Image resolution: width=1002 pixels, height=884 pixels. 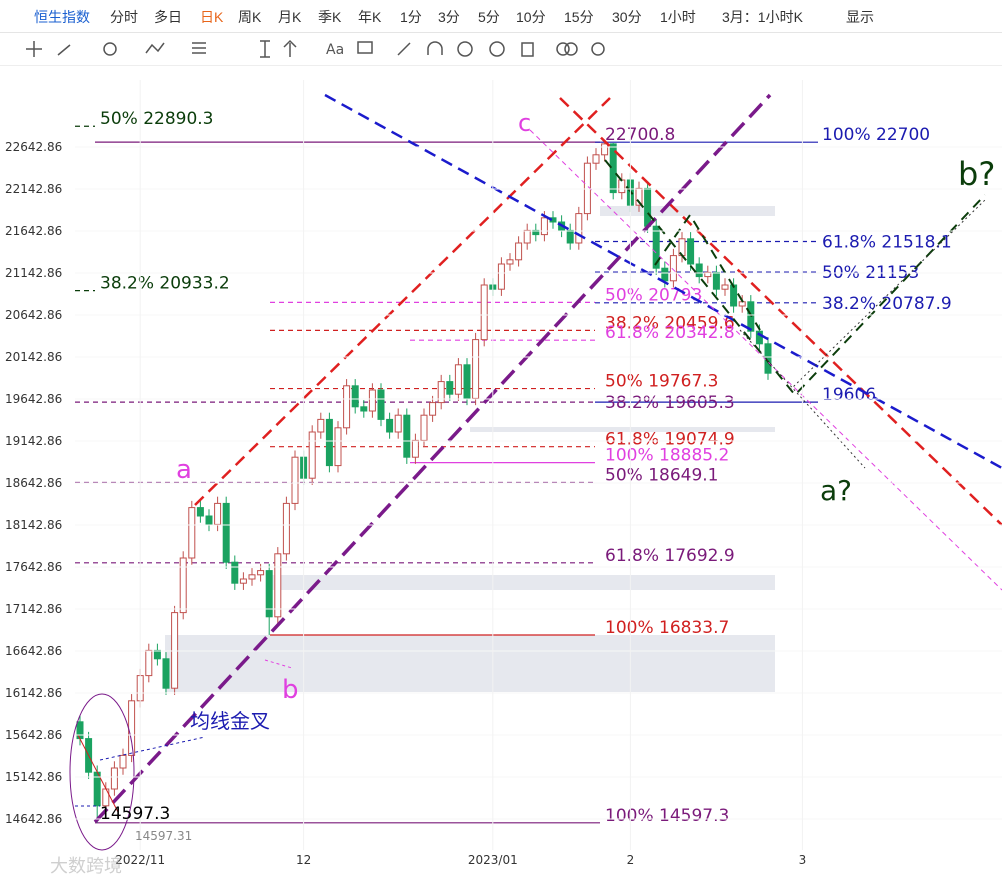 I want to click on annotation: a?, so click(x=836, y=490).